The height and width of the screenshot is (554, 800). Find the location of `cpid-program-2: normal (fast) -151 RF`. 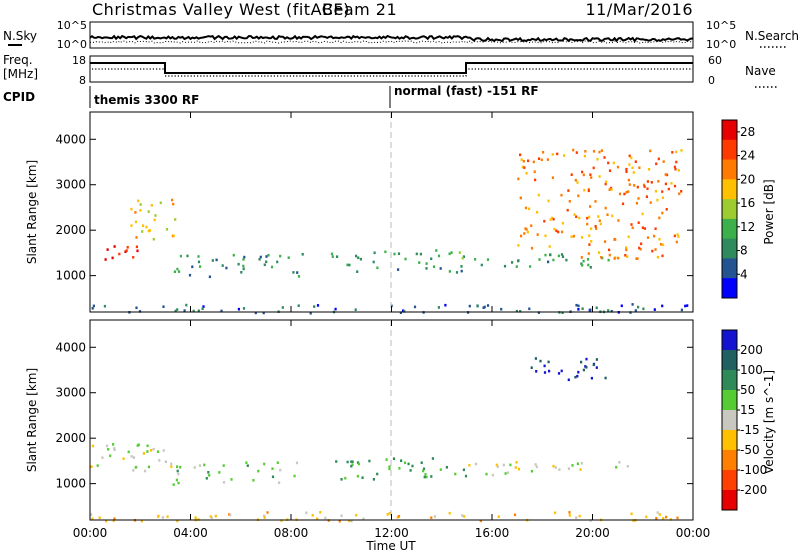

cpid-program-2: normal (fast) -151 RF is located at coordinates (466, 91).